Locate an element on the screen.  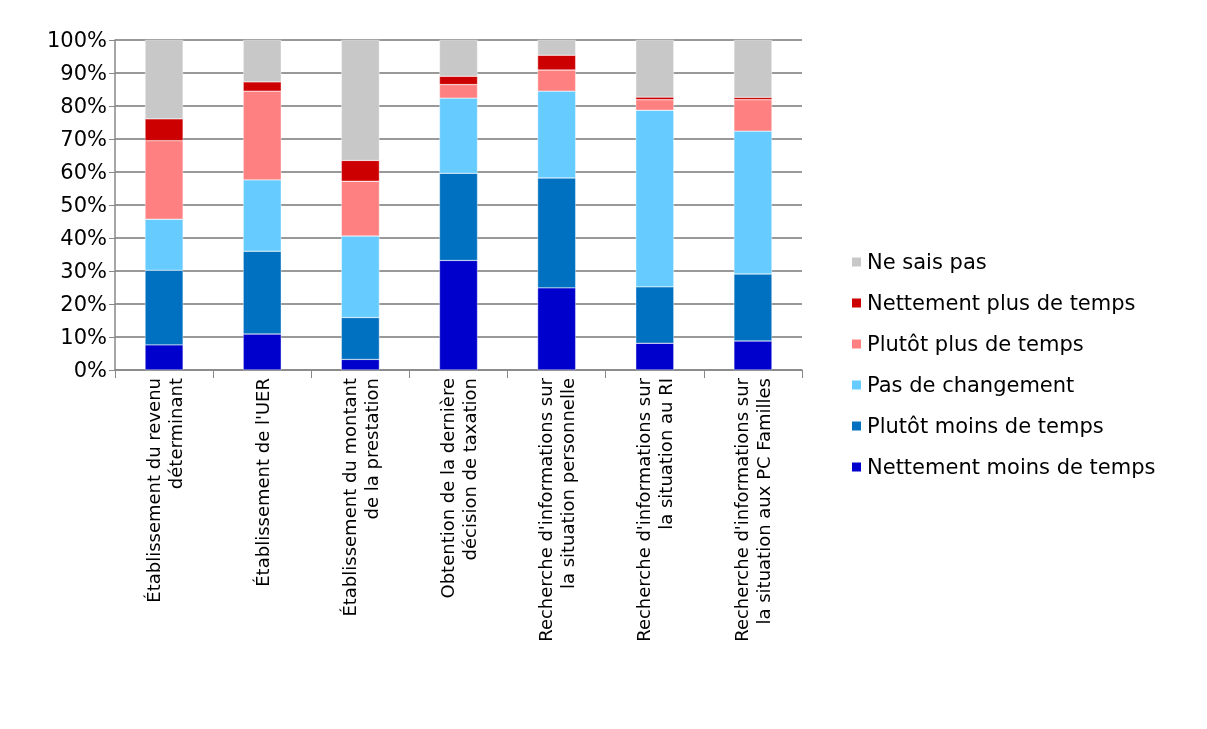
legend-label: Plutôt moins de temps is located at coordinates (985, 426).